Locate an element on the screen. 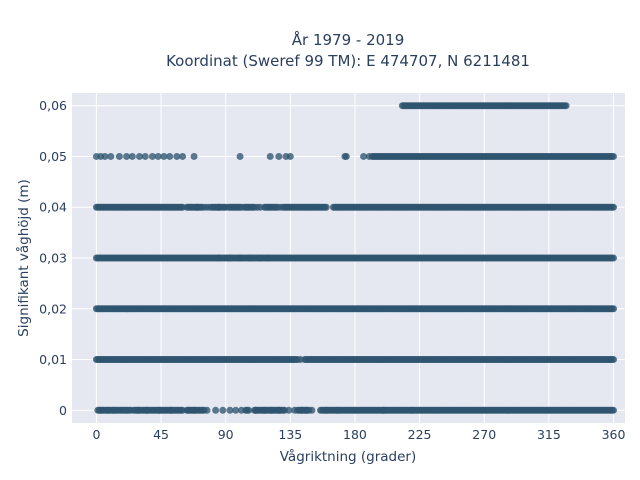  y-tick-label: 0,04 is located at coordinates (53, 207).